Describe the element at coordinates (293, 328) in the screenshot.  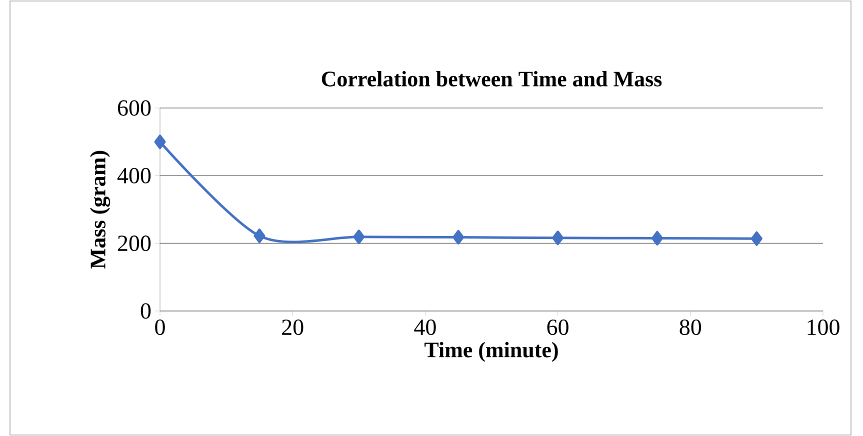
I see `x-tick-label: 20` at that location.